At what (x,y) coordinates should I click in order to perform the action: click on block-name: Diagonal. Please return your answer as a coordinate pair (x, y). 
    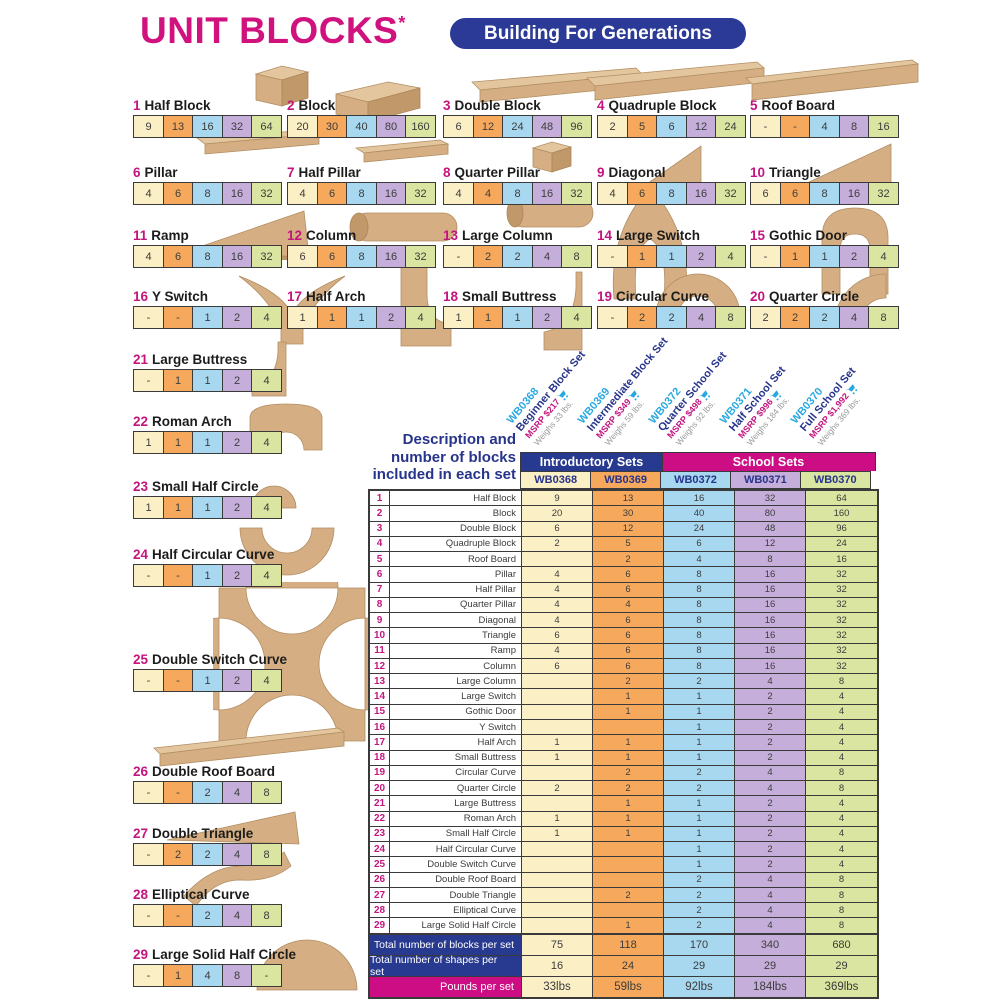
    Looking at the image, I should click on (637, 172).